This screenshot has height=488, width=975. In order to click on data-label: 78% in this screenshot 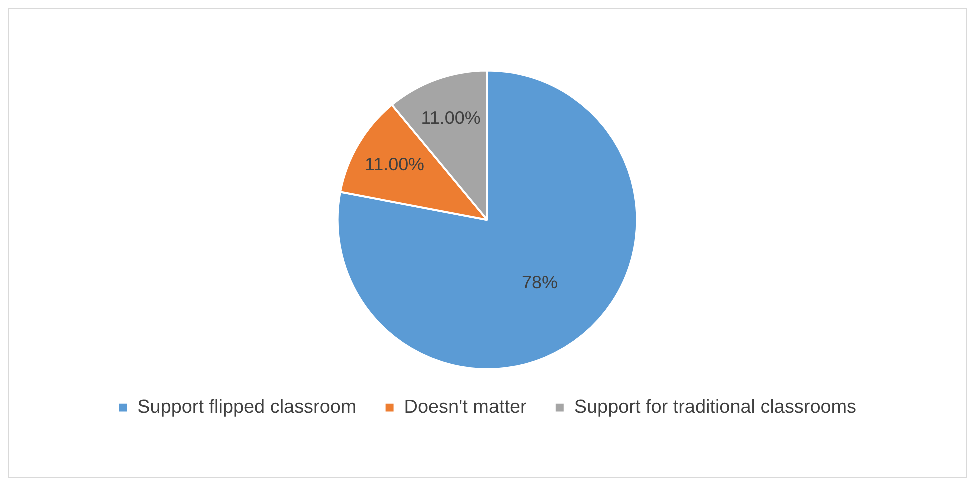, I will do `click(540, 282)`.